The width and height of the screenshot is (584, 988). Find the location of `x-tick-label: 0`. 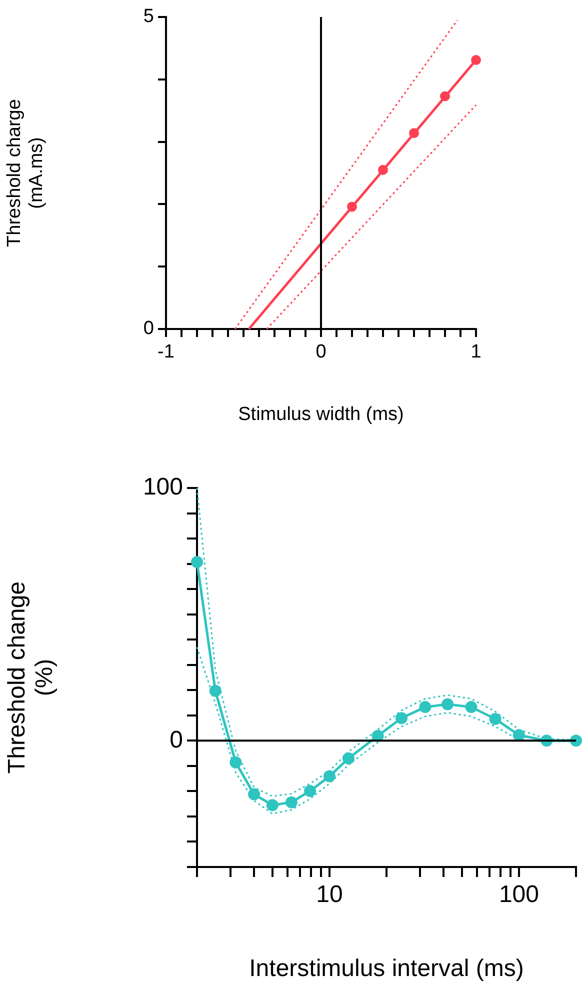

x-tick-label: 0 is located at coordinates (321, 352).